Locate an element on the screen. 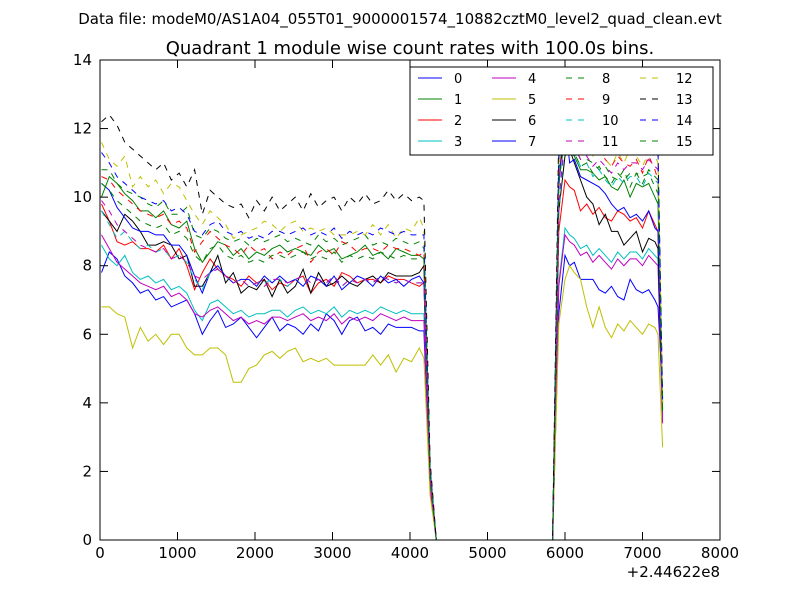 This screenshot has height=600, width=800. y-tick-label: 2 is located at coordinates (87, 471).